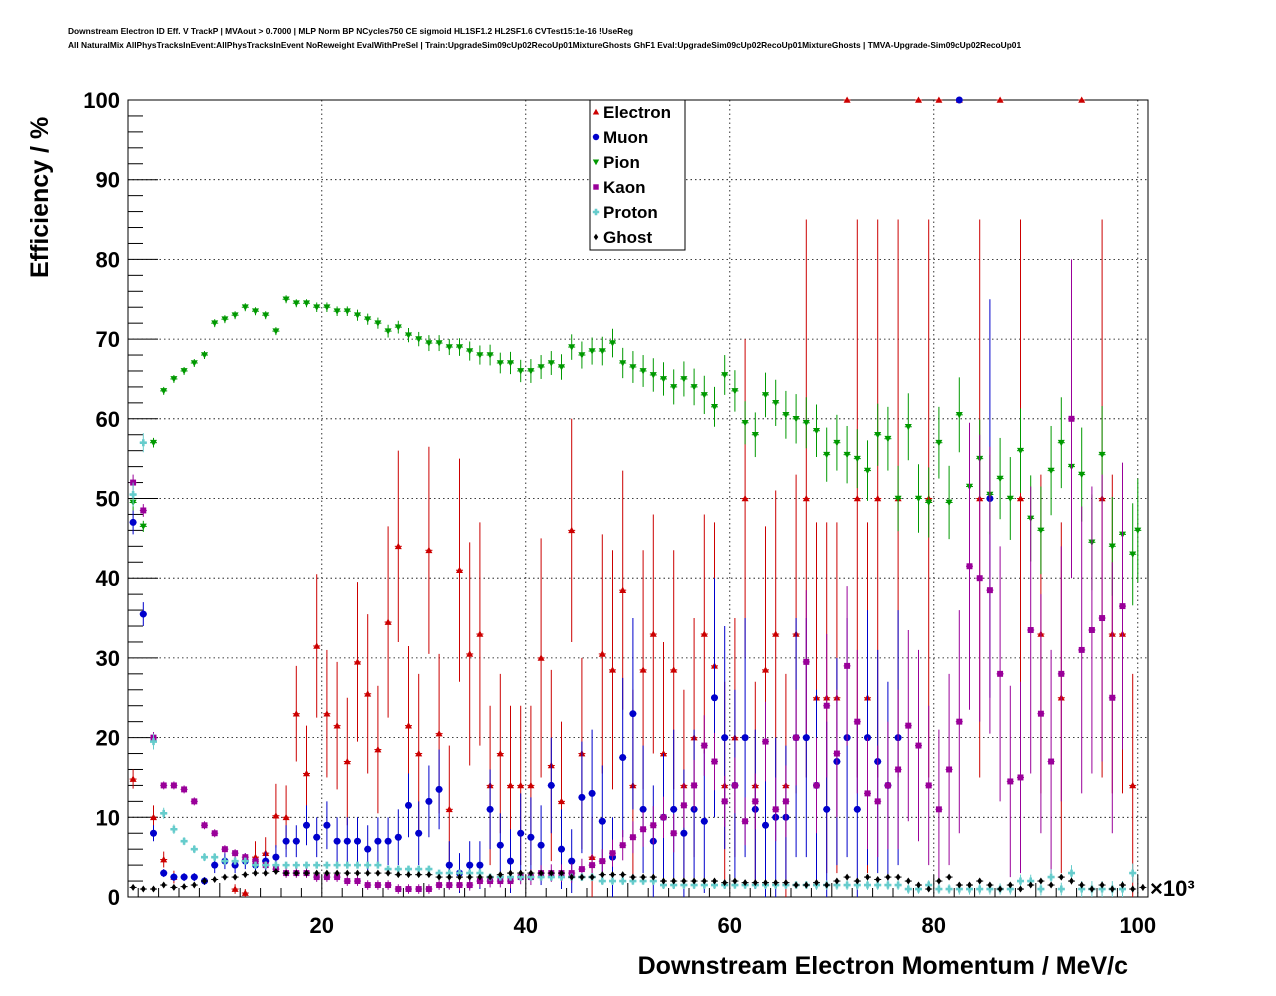 The height and width of the screenshot is (996, 1276). I want to click on legend-label-kaon: Kaon, so click(624, 187).